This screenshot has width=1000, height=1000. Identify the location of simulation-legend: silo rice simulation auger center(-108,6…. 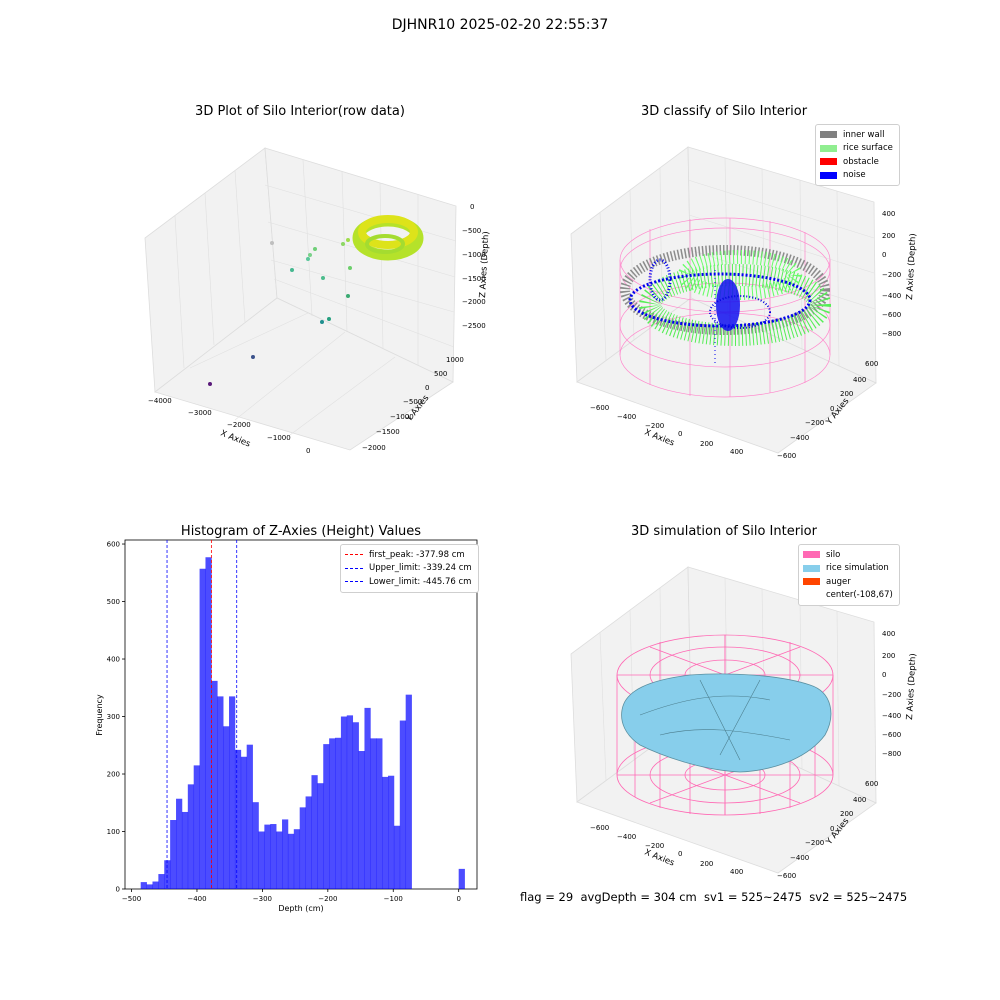
(849, 575).